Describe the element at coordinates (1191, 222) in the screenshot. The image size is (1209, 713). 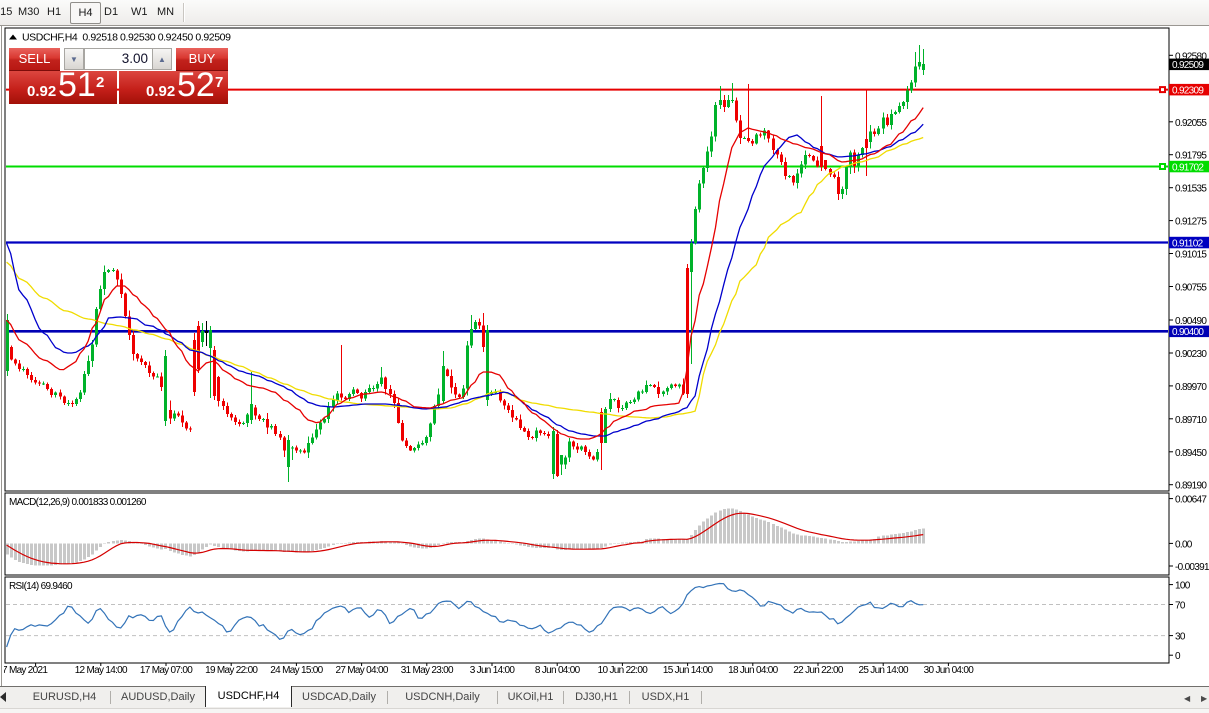
I see `svg-text: 0.91275` at that location.